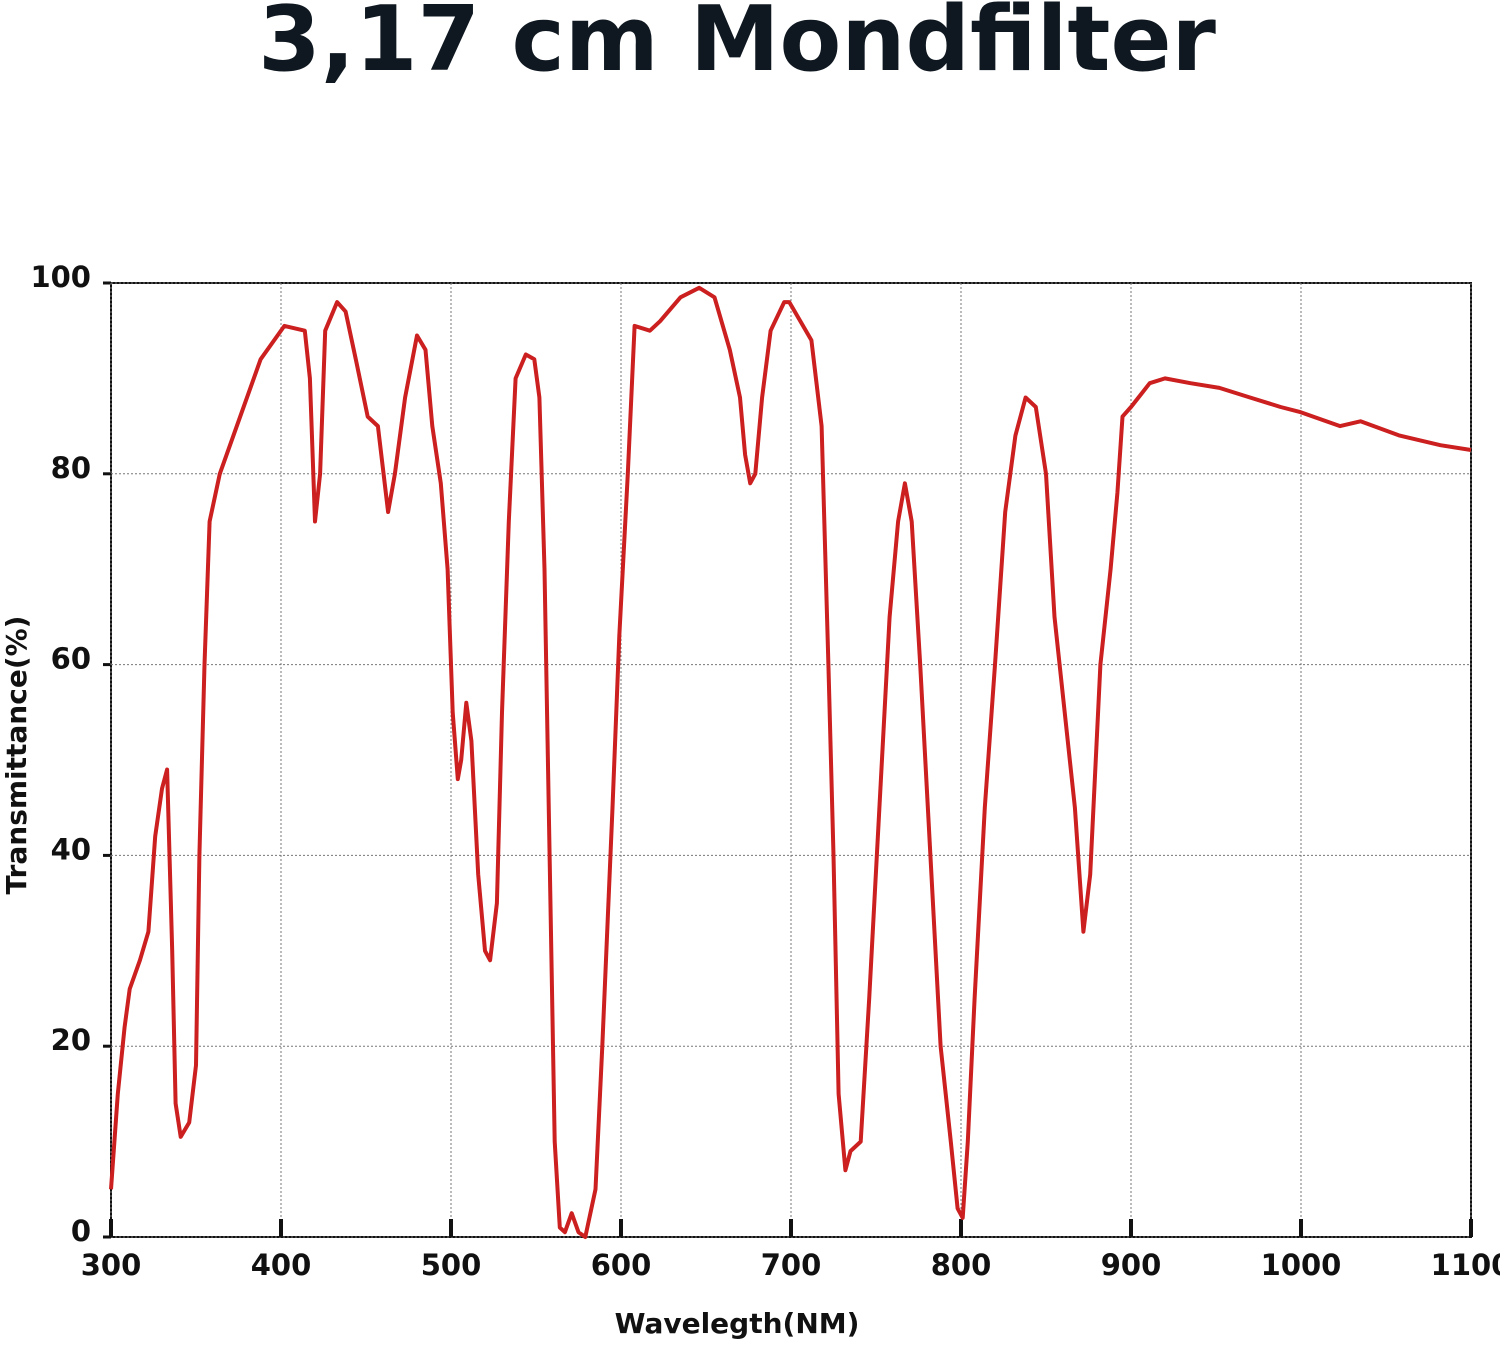  Describe the element at coordinates (1301, 1265) in the screenshot. I see `x-tick-label: 1000` at that location.